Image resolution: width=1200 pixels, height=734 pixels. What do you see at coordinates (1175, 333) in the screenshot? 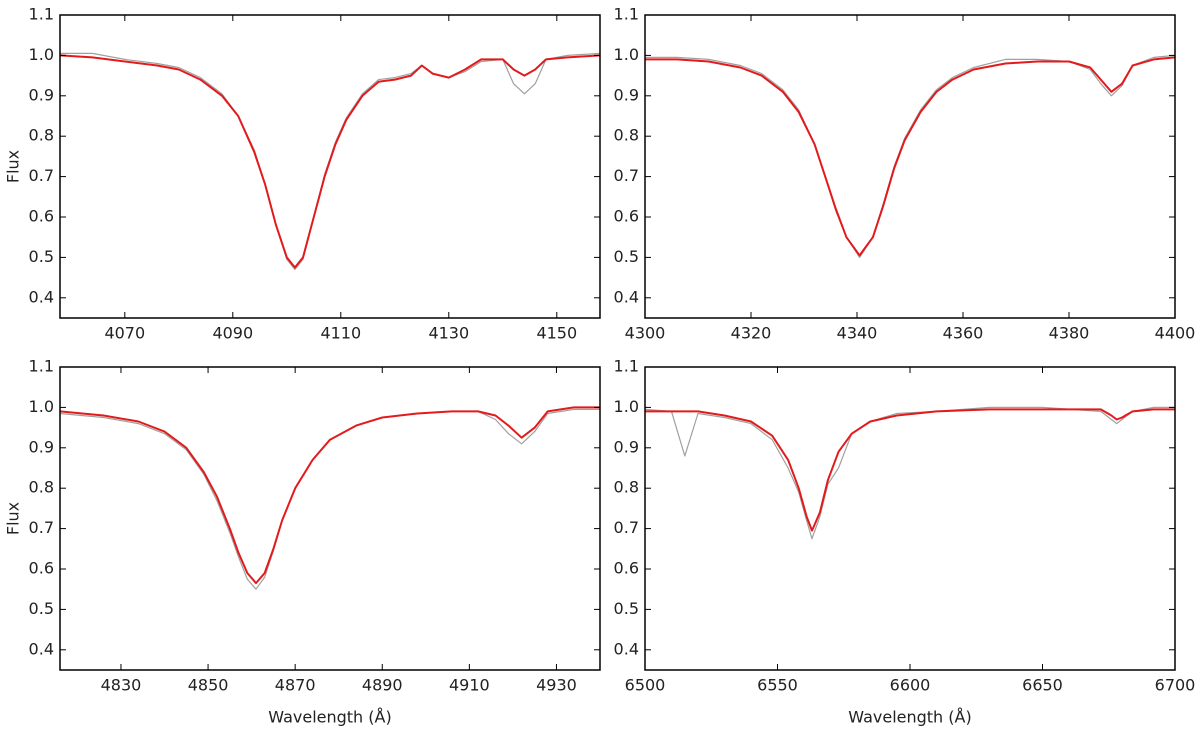
I see `x-tick-label: 4400` at bounding box center [1175, 333].